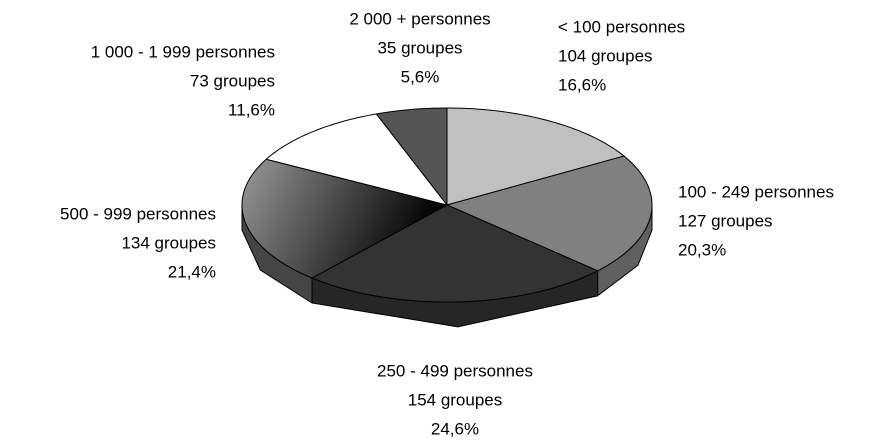 The image size is (883, 441). What do you see at coordinates (419, 47) in the screenshot?
I see `count-label: 35 groupes` at bounding box center [419, 47].